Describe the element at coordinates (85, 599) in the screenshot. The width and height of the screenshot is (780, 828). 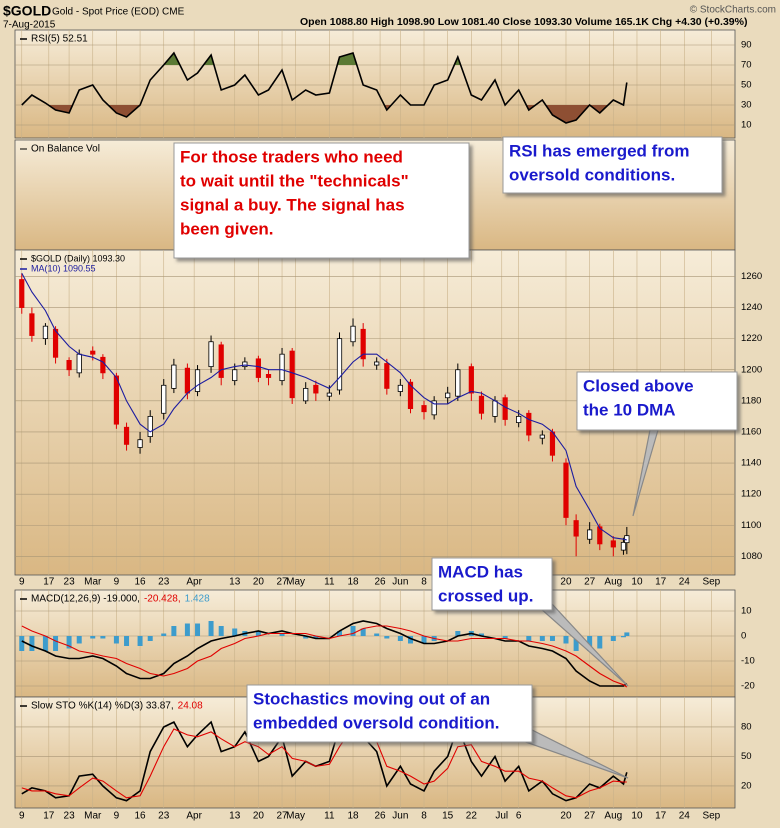
I see `legend-label: MACD(12,26,9) -19.000,` at that location.